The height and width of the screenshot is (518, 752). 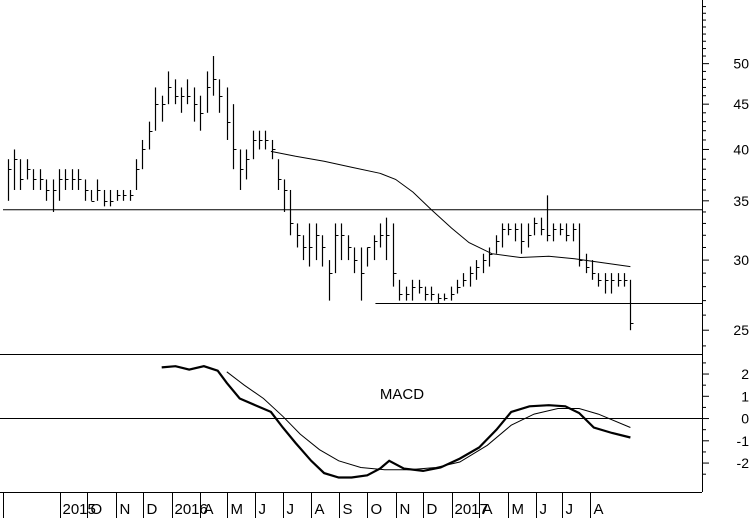 I want to click on price-tick-label: 25, so click(x=741, y=330).